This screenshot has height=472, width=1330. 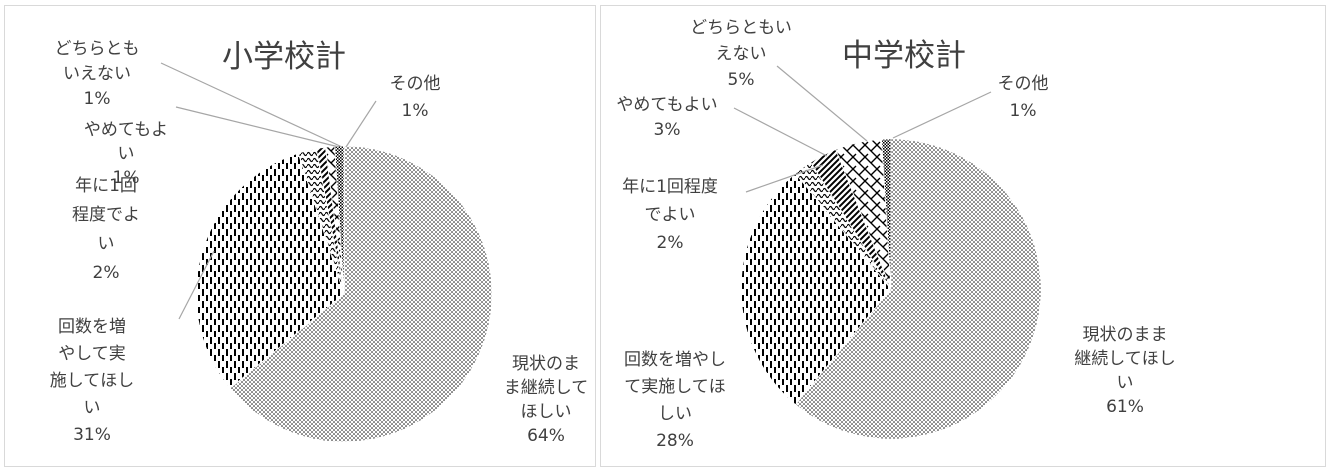 What do you see at coordinates (675, 400) in the screenshot?
I see `slice-label-1: 回数を増やして実施してほしい 28%` at bounding box center [675, 400].